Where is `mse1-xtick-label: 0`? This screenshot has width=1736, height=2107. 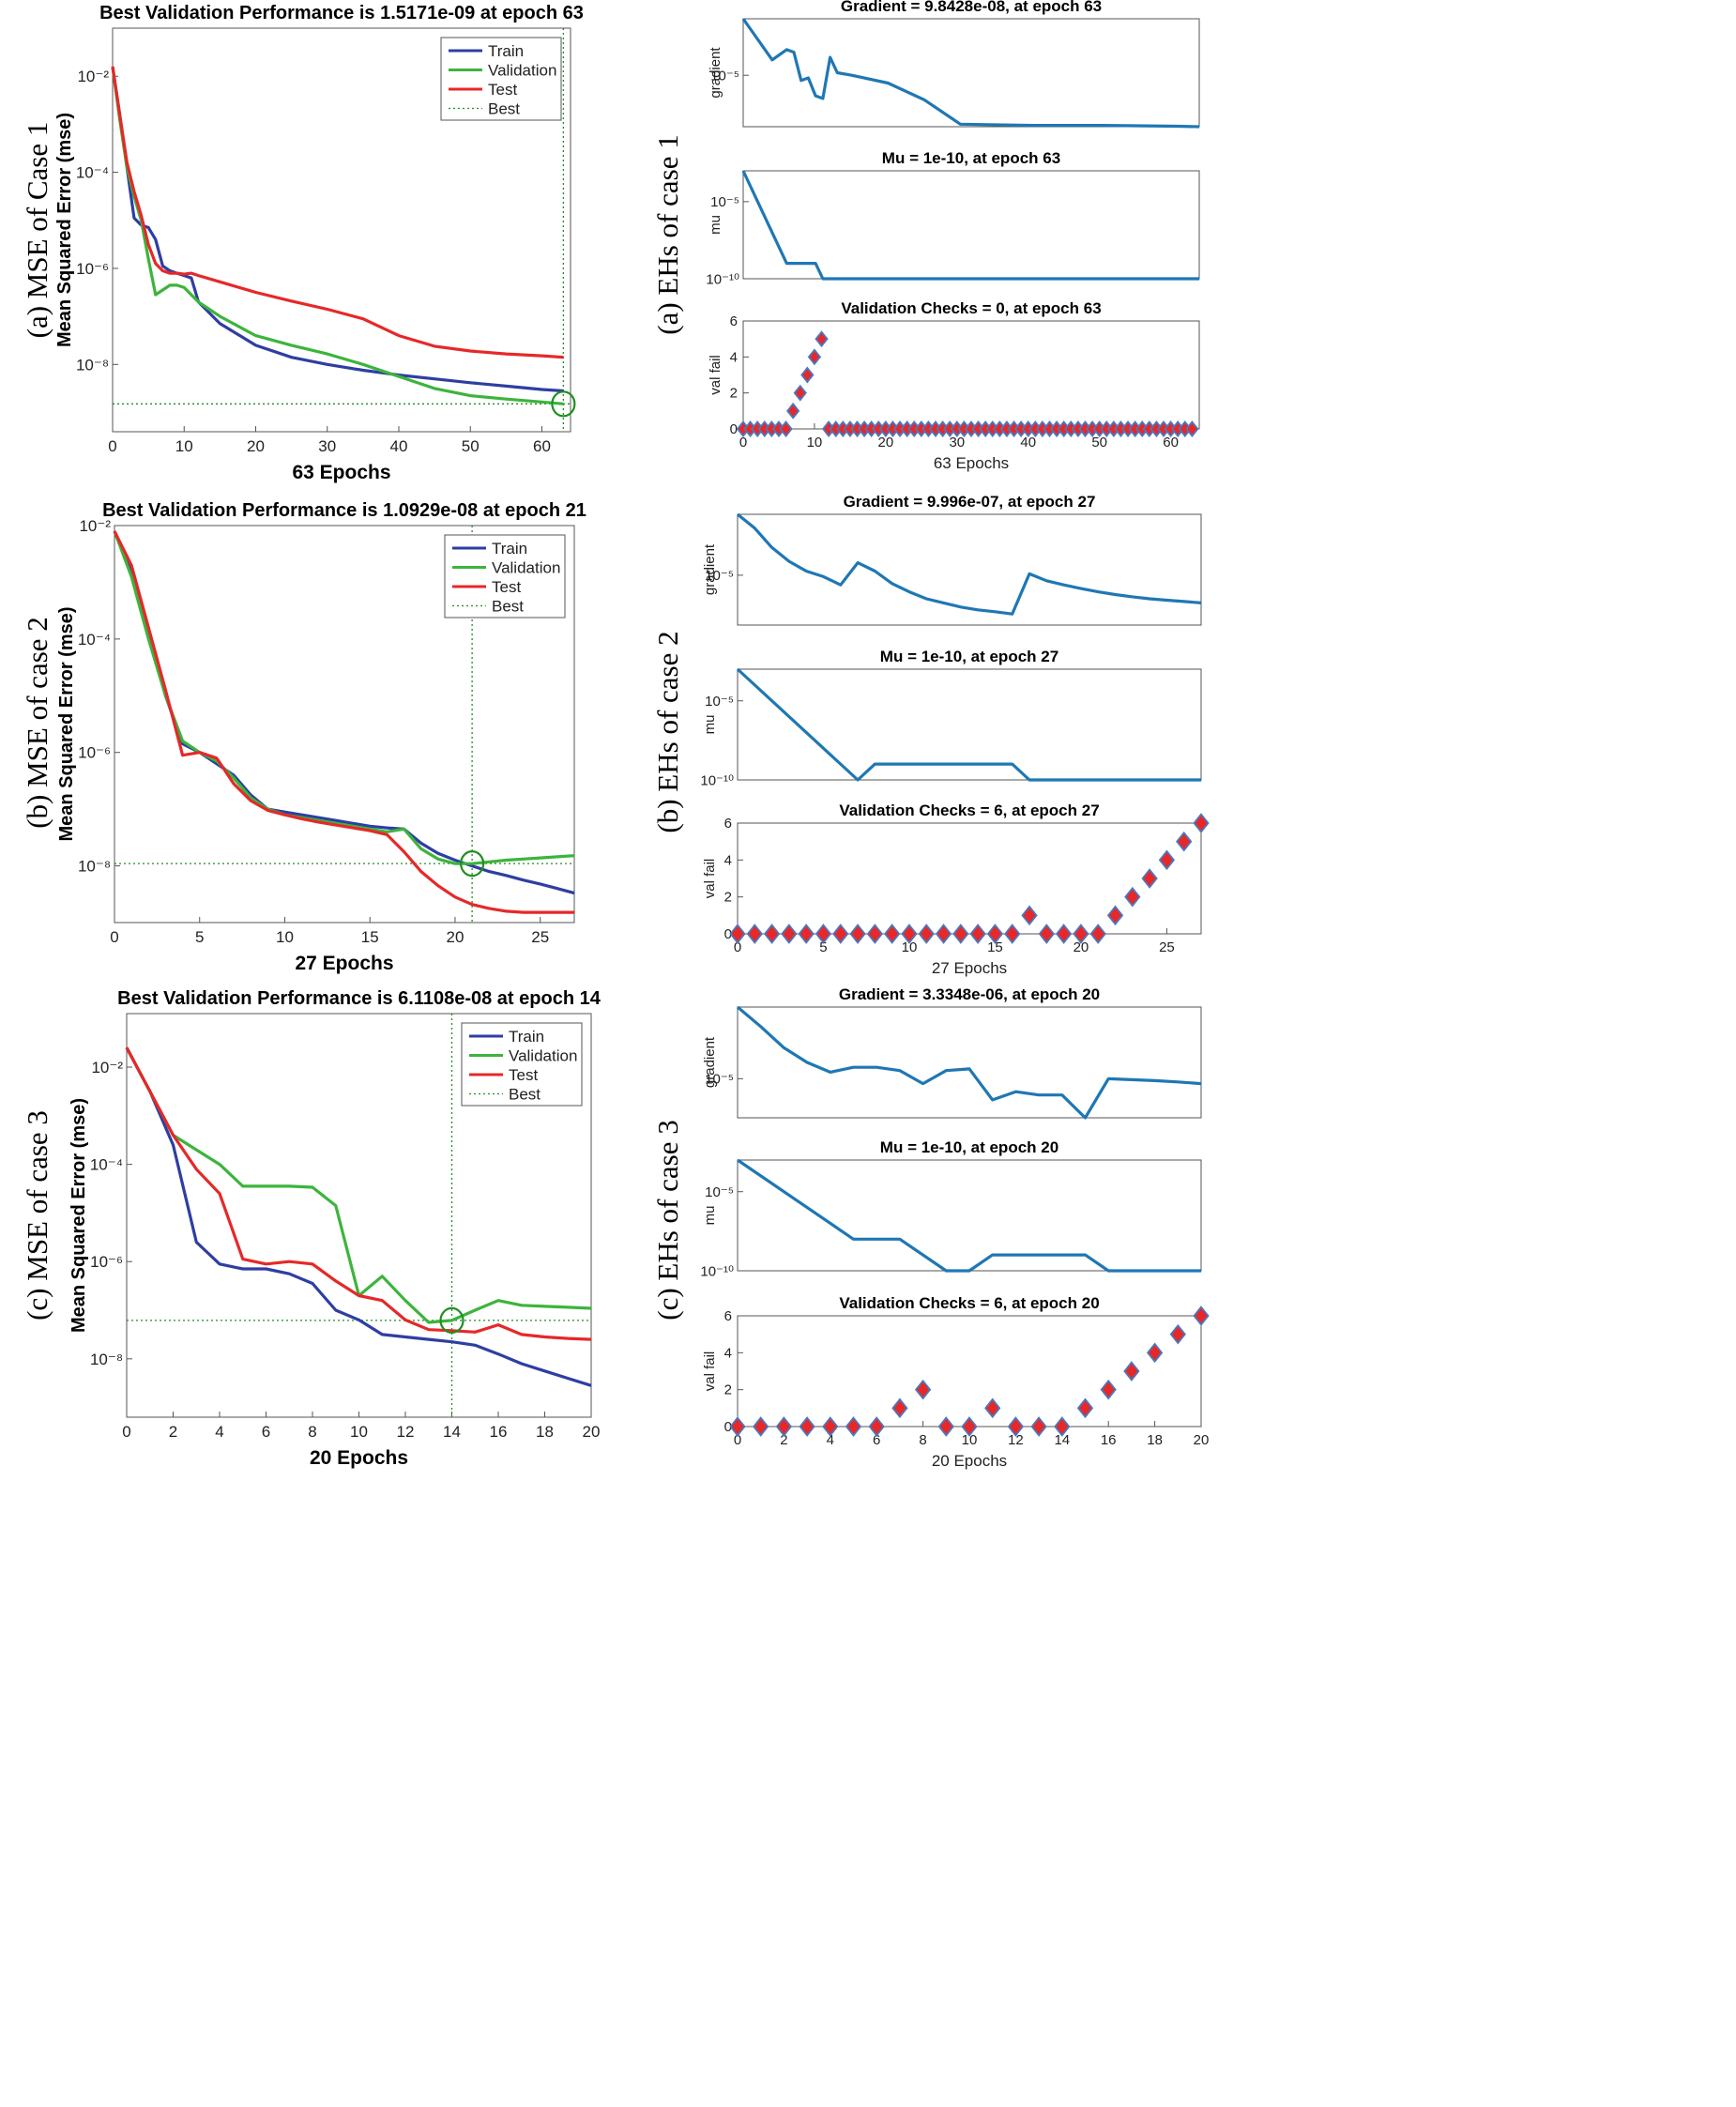
mse1-xtick-label: 0 is located at coordinates (112, 446).